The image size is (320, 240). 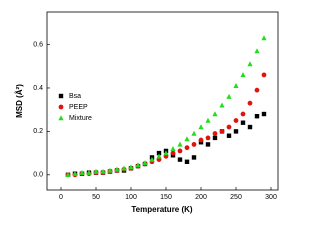 I want to click on legend-label: PEEP, so click(x=78, y=107).